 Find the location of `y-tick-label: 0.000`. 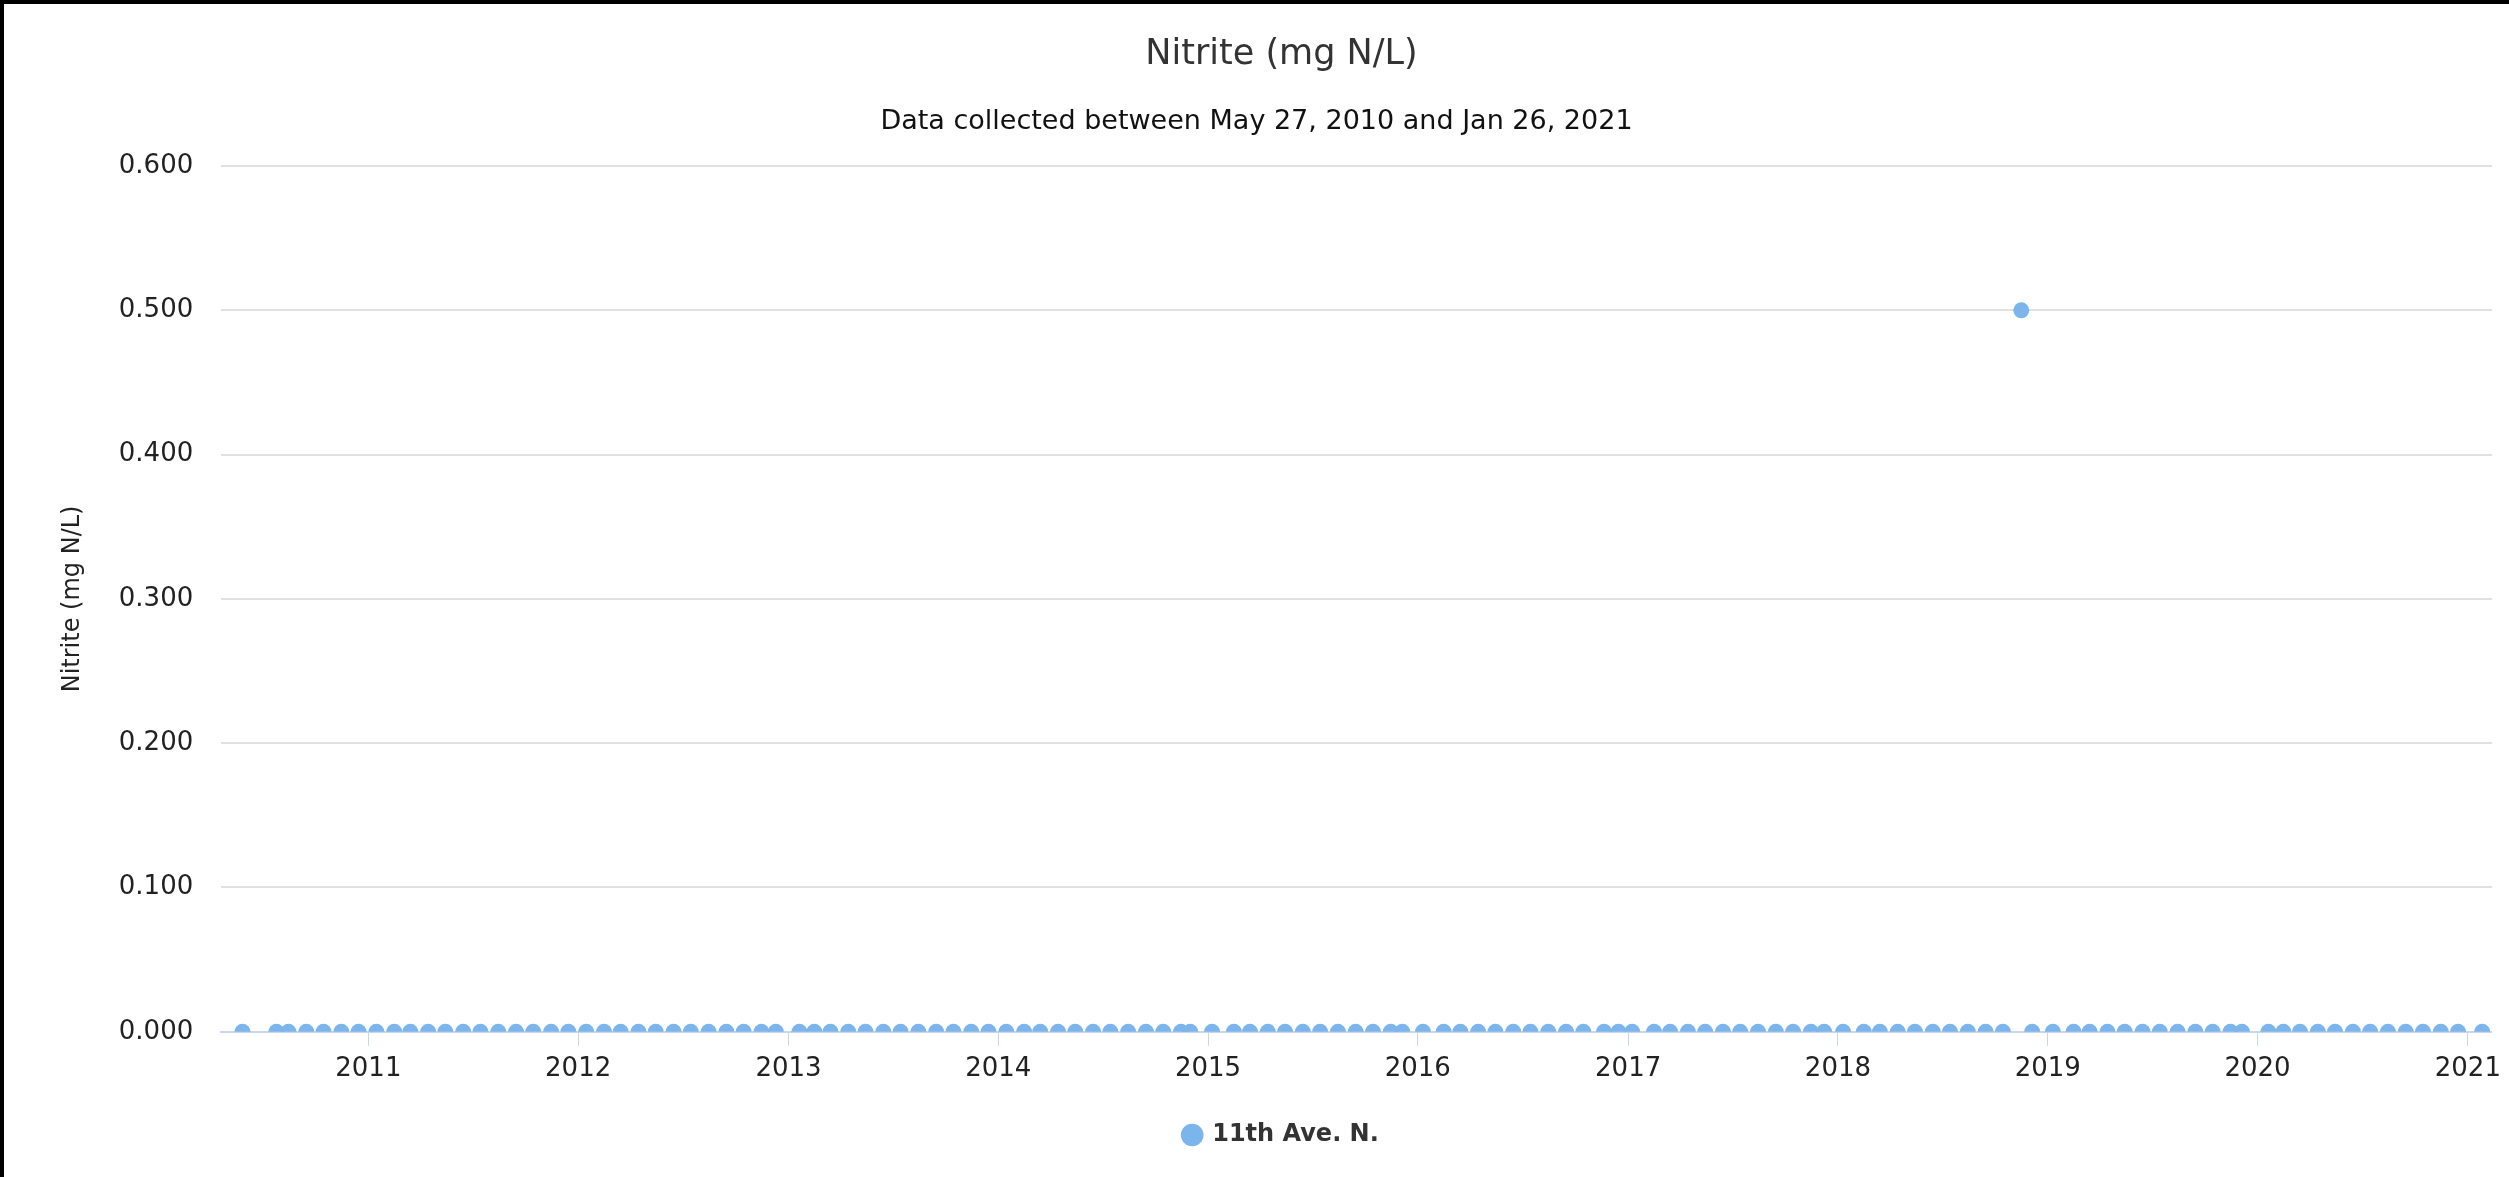

y-tick-label: 0.000 is located at coordinates (156, 1029).